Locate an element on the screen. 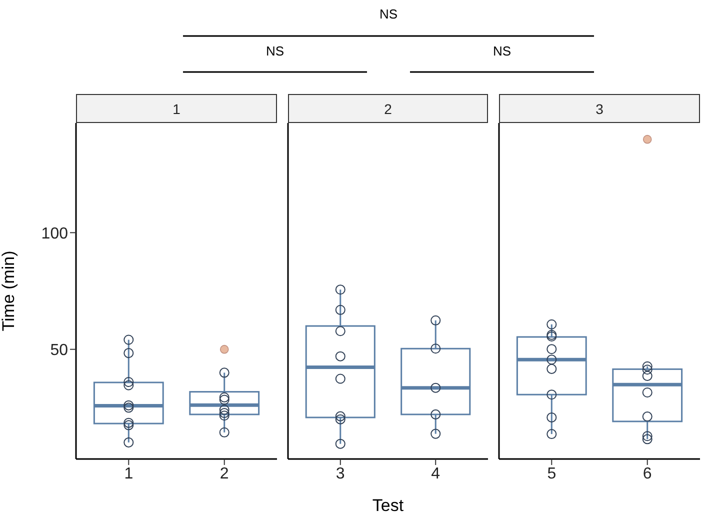  x-tick-label: 5 is located at coordinates (551, 473).